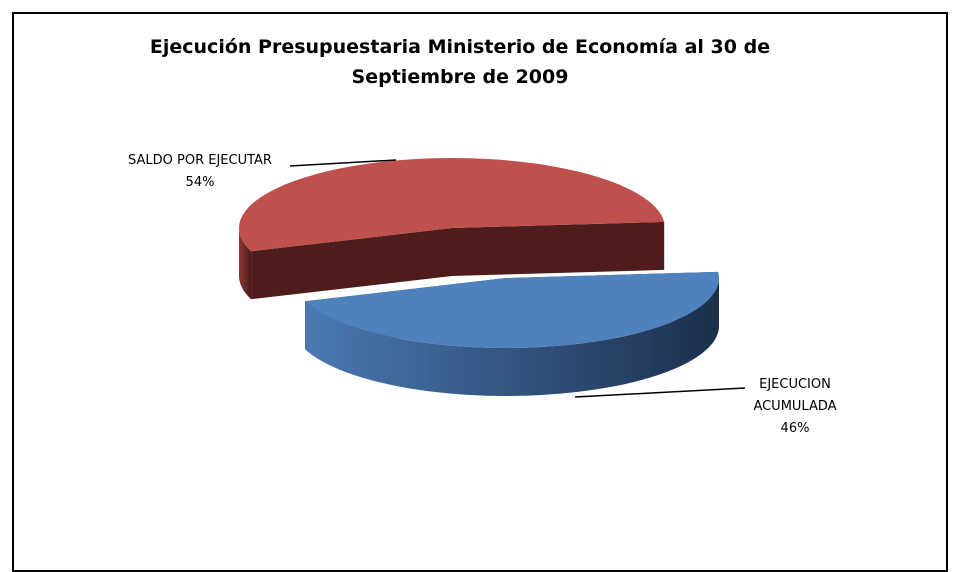 Image resolution: width=965 pixels, height=572 pixels. What do you see at coordinates (200, 172) in the screenshot?
I see `slice-label: SALDO POR EJECUTAR 54%` at bounding box center [200, 172].